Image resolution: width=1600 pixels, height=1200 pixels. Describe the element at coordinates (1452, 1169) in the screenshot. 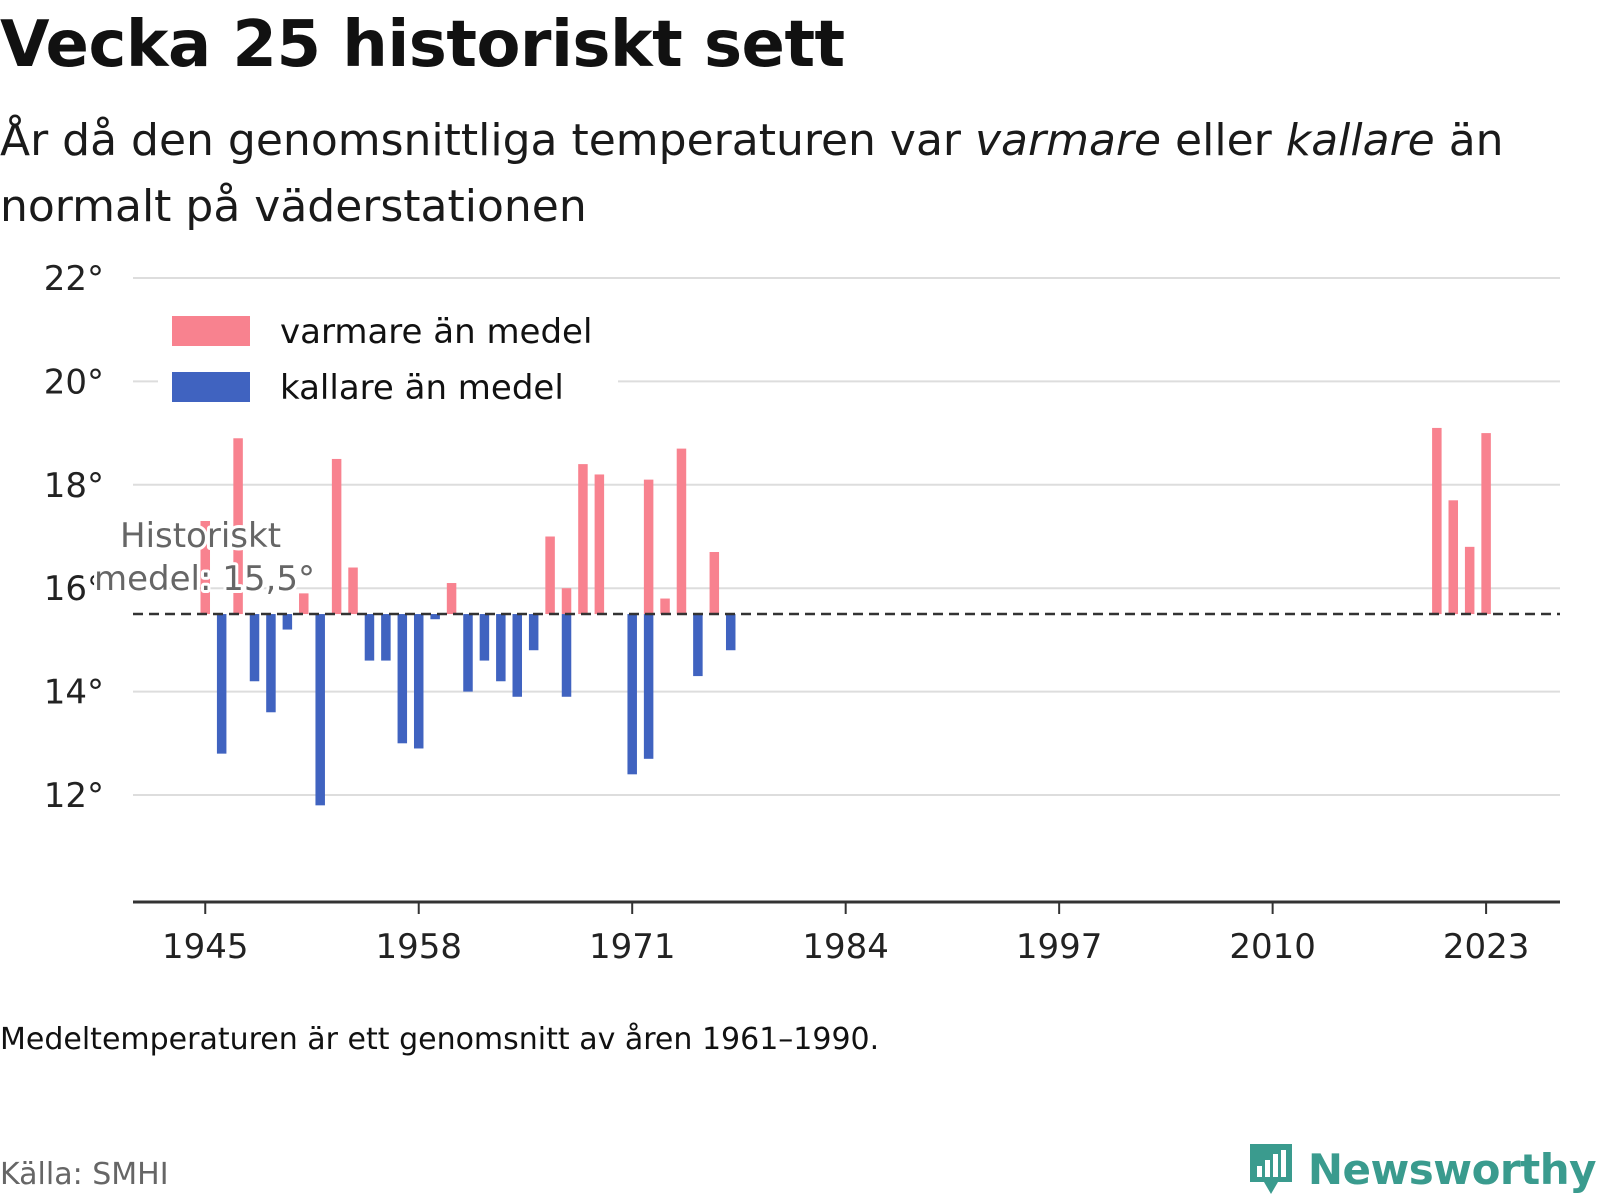

I see `brand-name: Newsworthy` at that location.